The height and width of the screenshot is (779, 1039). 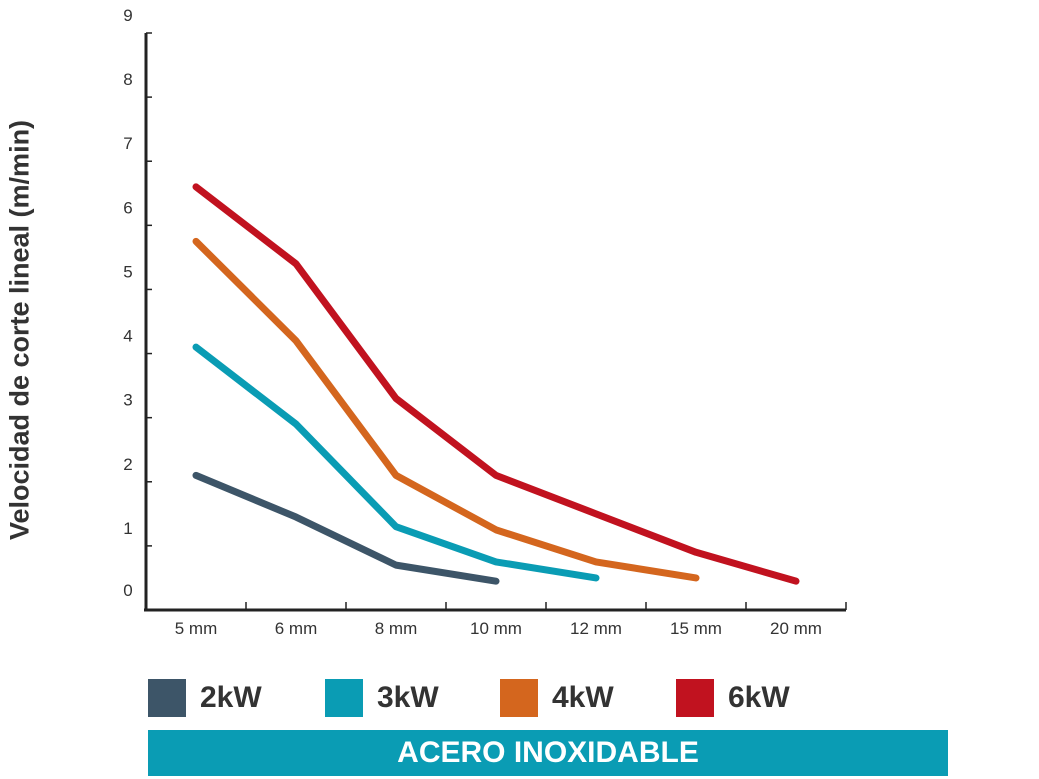 I want to click on series-line-2kw, so click(x=346, y=528).